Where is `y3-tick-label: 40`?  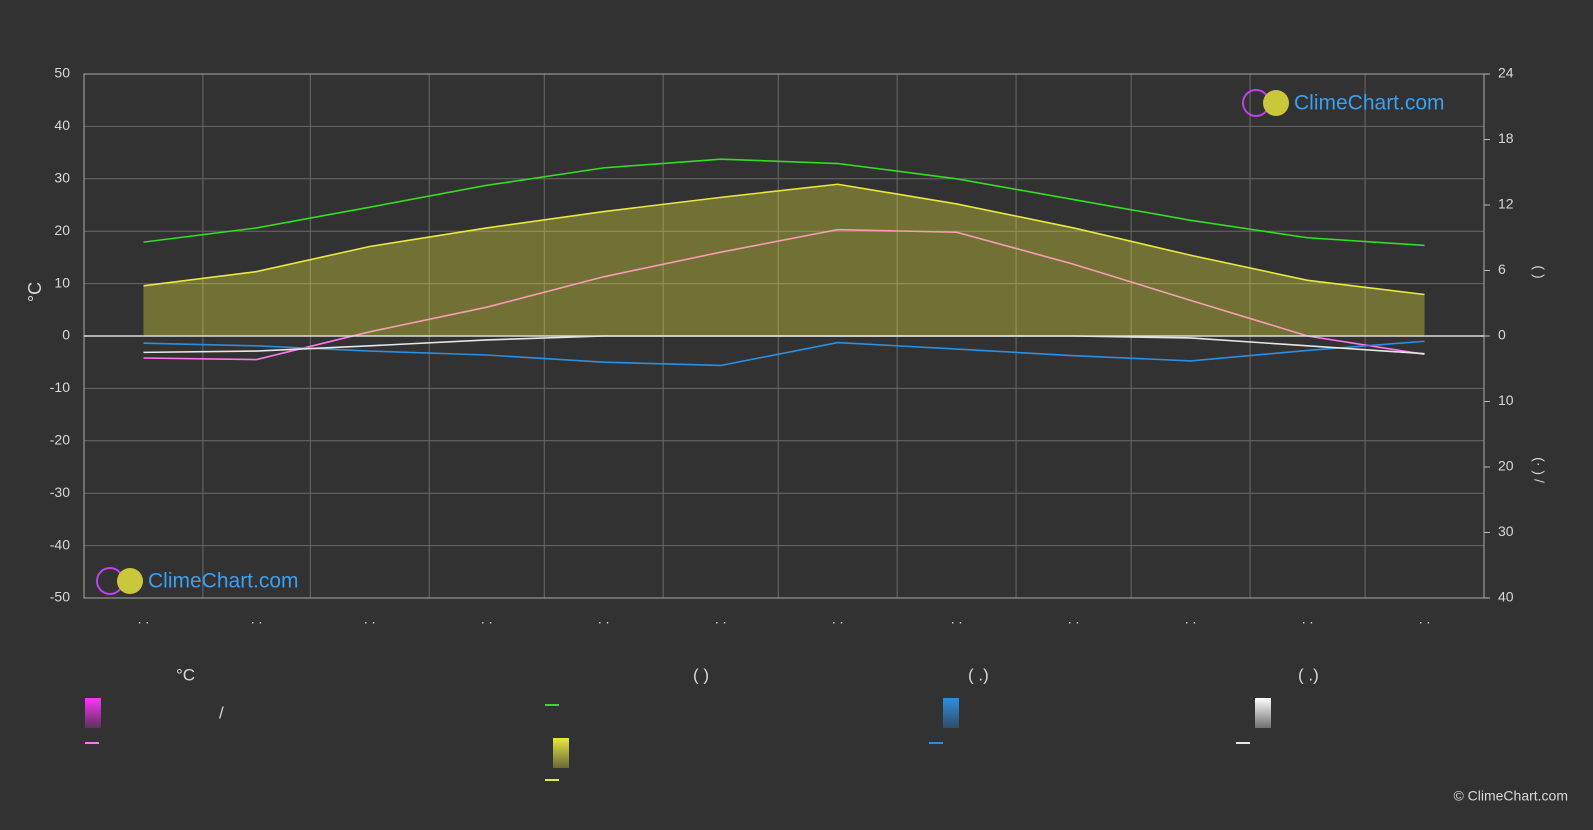 y3-tick-label: 40 is located at coordinates (1506, 597).